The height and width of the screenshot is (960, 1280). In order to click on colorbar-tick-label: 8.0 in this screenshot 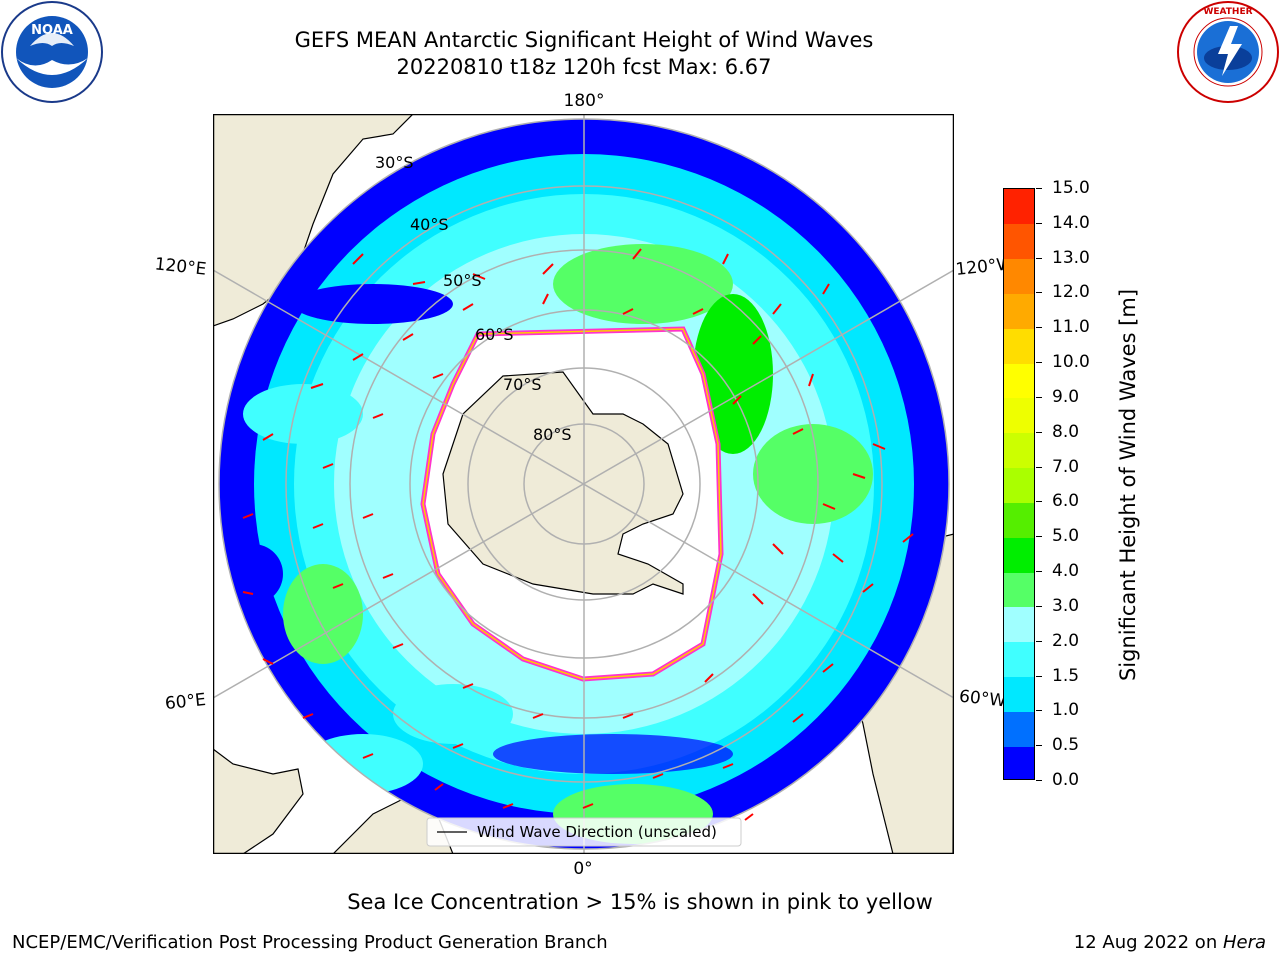, I will do `click(1066, 431)`.